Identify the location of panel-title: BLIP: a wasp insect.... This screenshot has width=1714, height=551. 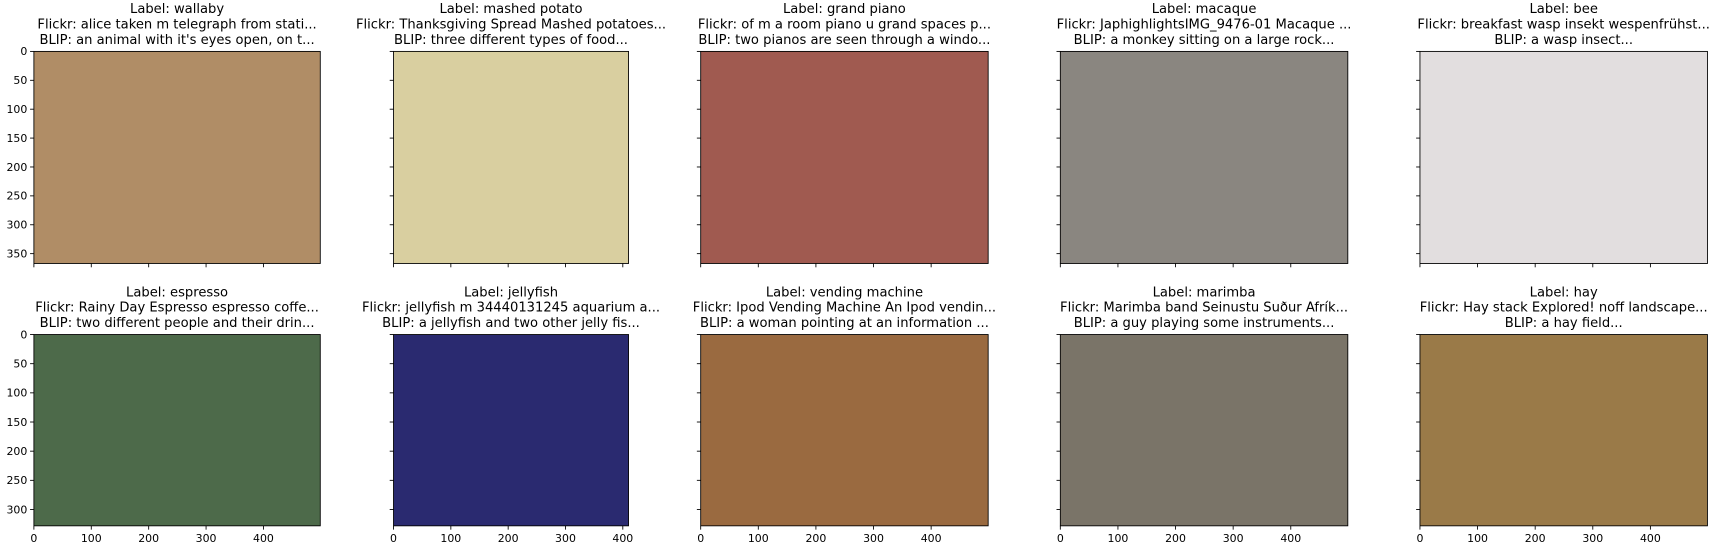
(1563, 40).